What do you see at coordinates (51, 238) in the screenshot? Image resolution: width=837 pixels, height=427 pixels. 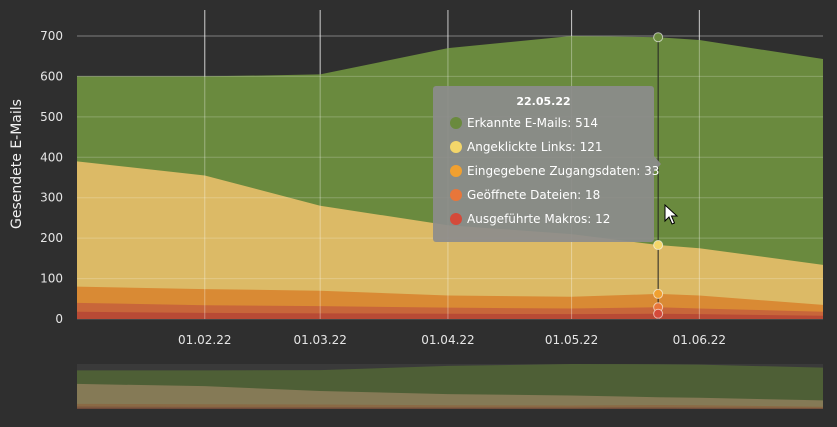 I see `y-tick-label: 200` at bounding box center [51, 238].